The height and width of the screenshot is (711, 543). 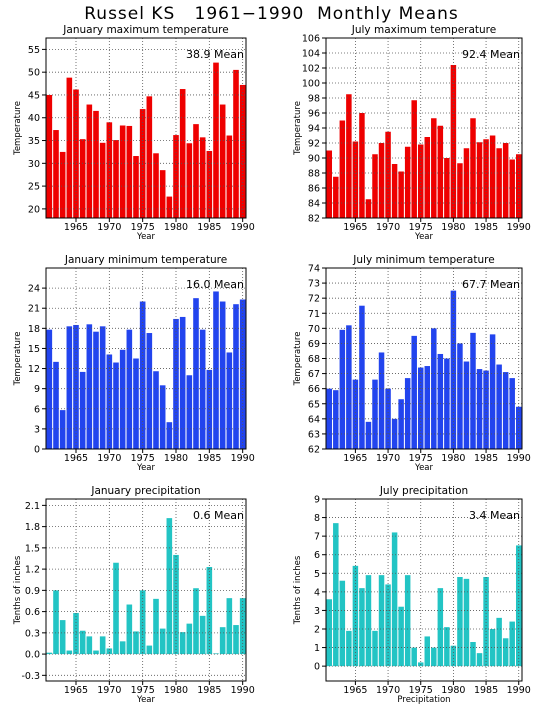 What do you see at coordinates (311, 39) in the screenshot?
I see `y-tick-label: 106` at bounding box center [311, 39].